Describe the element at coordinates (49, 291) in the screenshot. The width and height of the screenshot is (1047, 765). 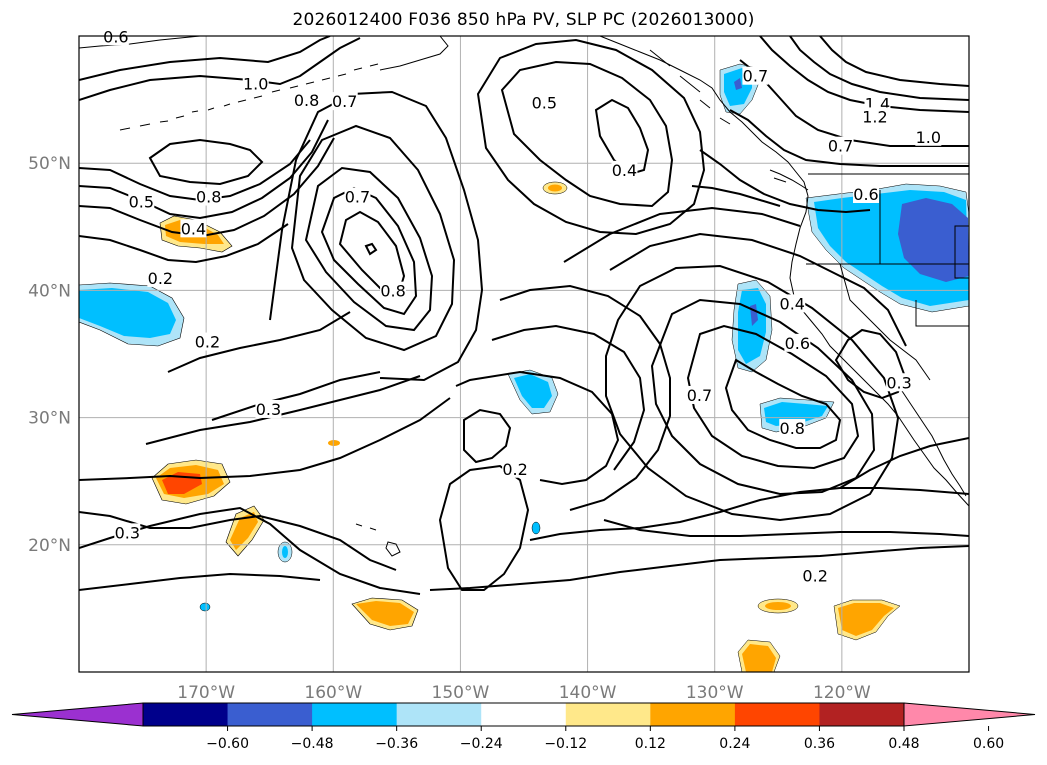
I see `lat-tick-label: 40°N` at that location.